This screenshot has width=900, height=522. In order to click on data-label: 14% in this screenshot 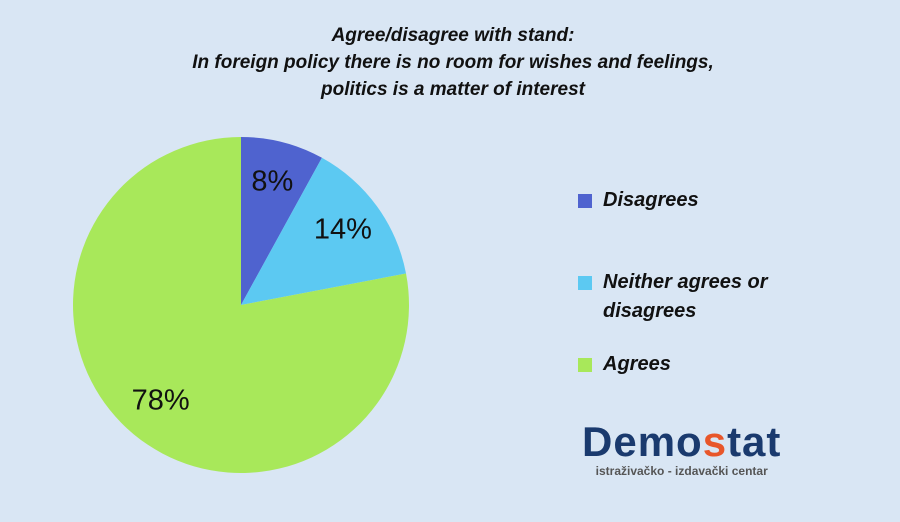, I will do `click(343, 230)`.